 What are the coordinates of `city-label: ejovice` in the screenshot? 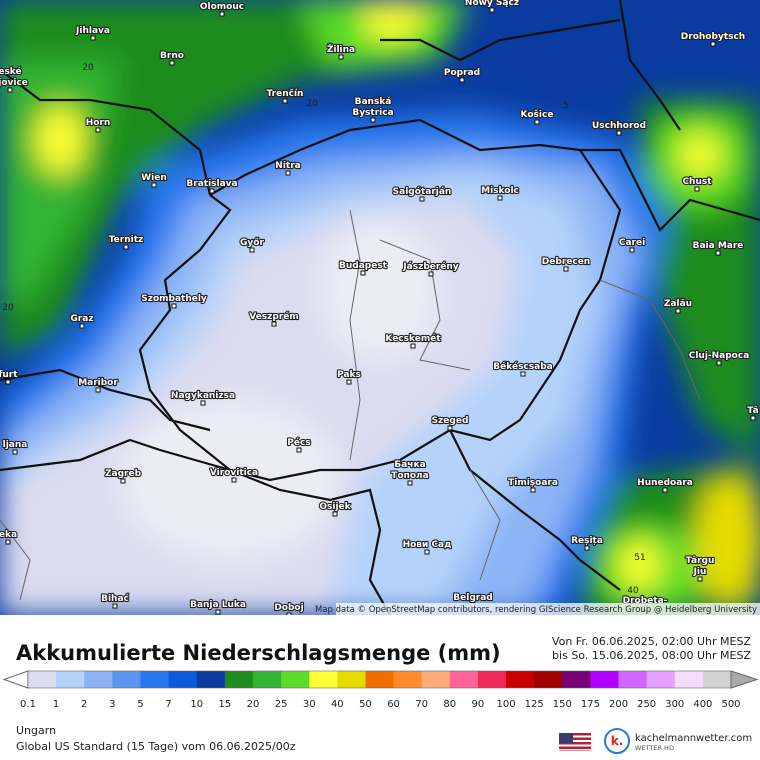 It's located at (14, 83).